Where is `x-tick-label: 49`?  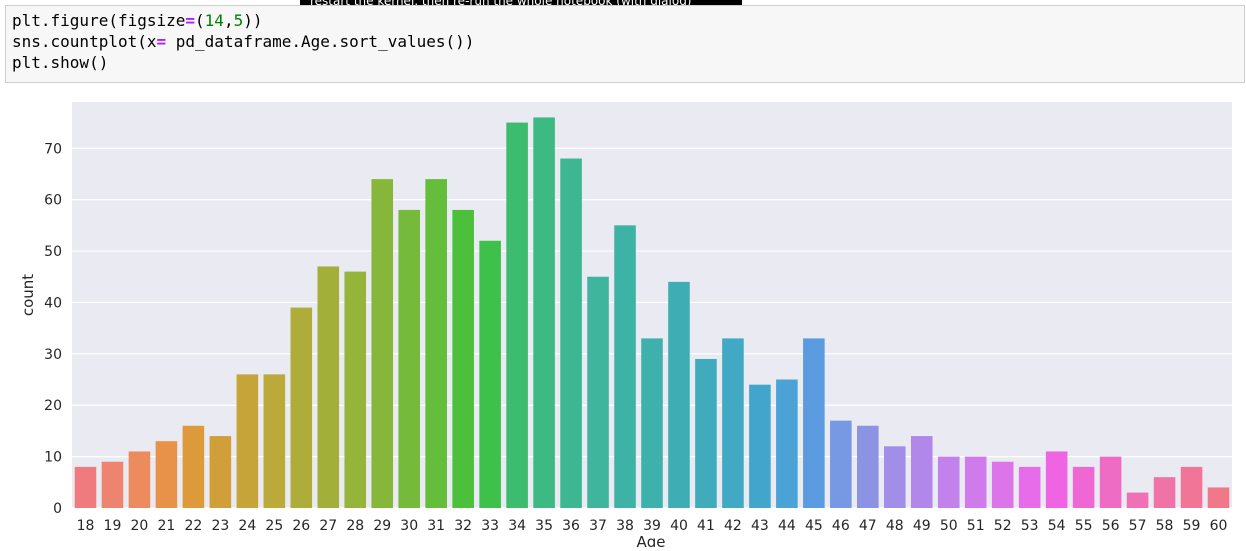
x-tick-label: 49 is located at coordinates (922, 526).